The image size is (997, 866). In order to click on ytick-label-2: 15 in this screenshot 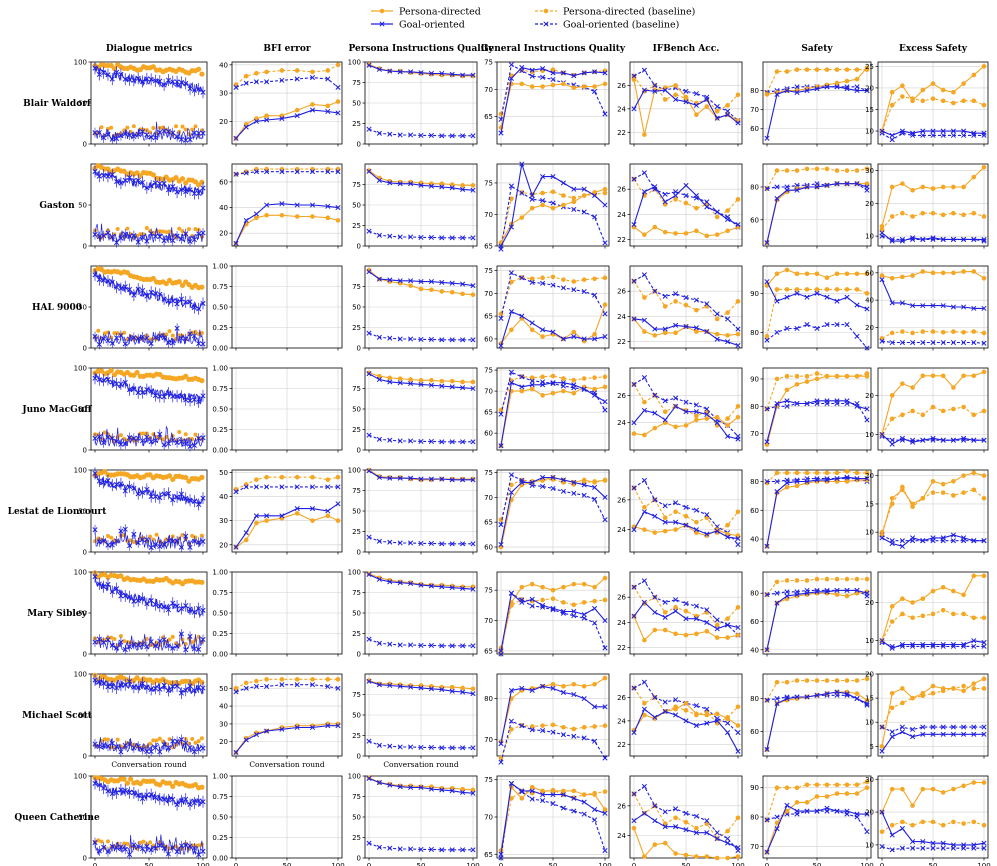, I will do `click(869, 699)`.